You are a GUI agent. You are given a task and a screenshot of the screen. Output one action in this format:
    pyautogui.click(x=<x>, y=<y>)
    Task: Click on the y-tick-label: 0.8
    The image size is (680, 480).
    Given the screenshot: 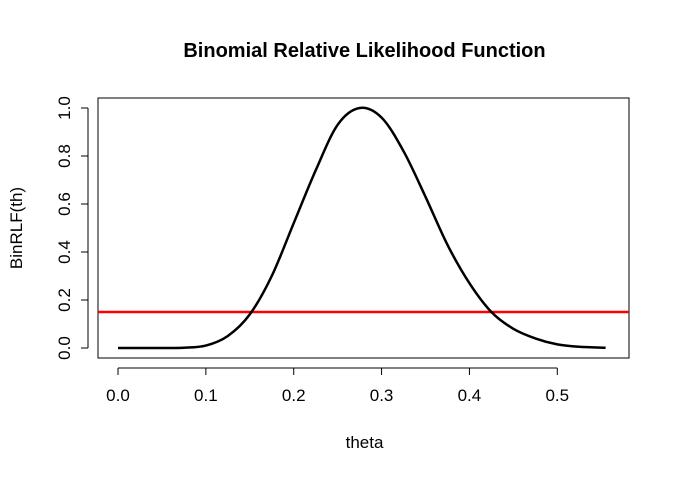 What is the action you would take?
    pyautogui.click(x=64, y=156)
    